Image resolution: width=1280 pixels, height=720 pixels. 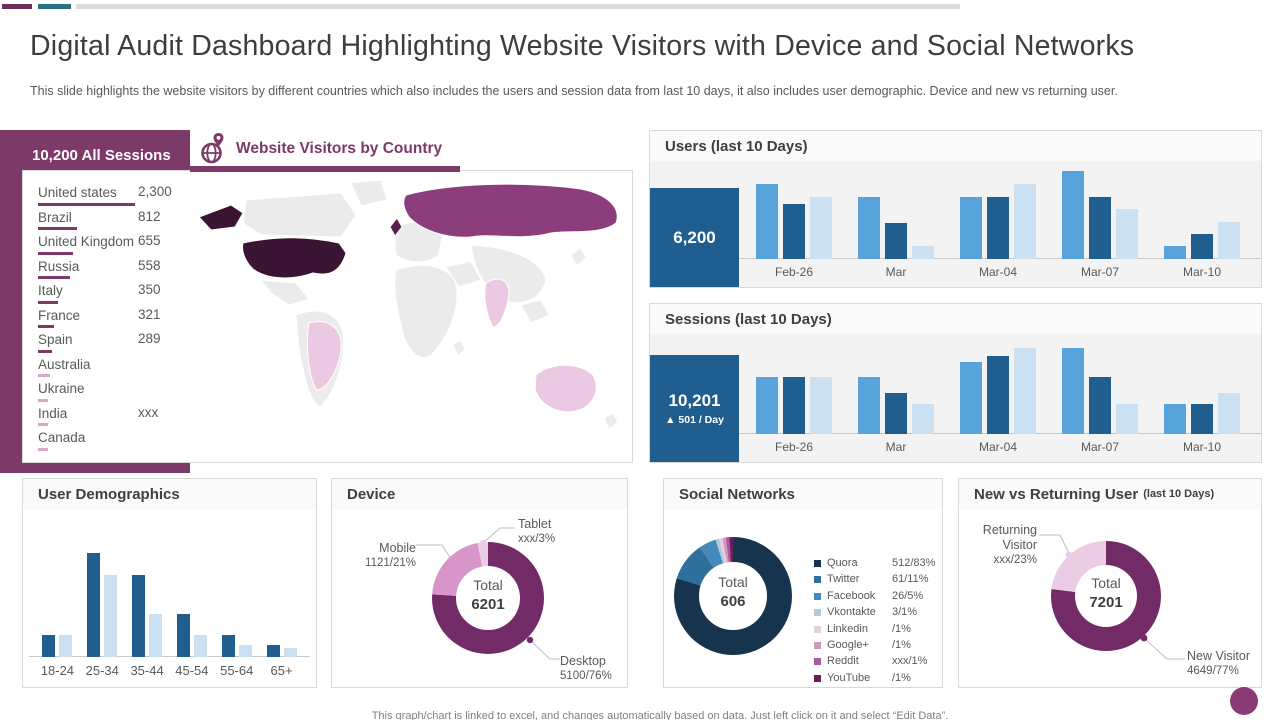 I want to click on demographics-bars: 18-24 25-34 35-44 45-54 55-64 65+, so click(x=169, y=611).